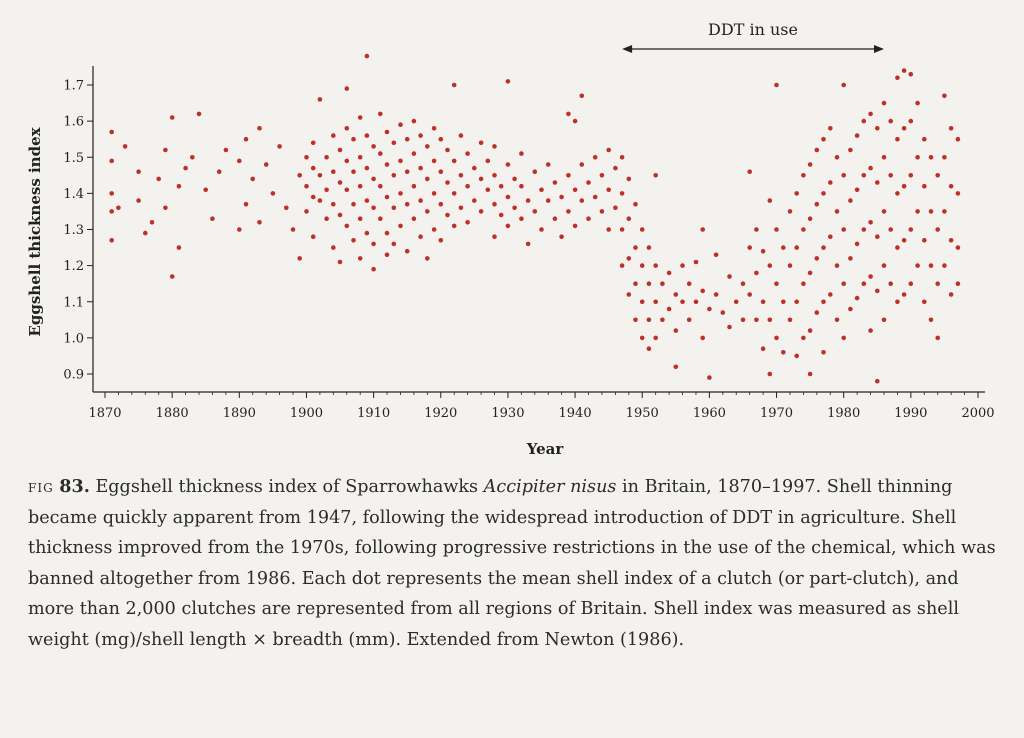 This screenshot has height=738, width=1024. Describe the element at coordinates (753, 29) in the screenshot. I see `ddt-annotation-label: DDT in use` at that location.